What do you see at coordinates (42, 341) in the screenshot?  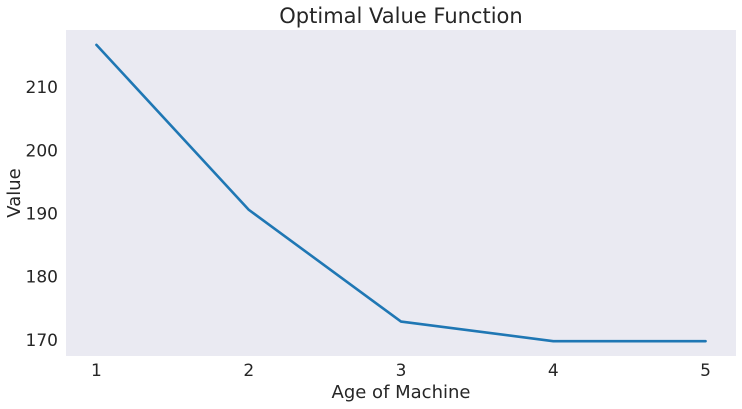 I see `y-tick-label: 170` at bounding box center [42, 341].